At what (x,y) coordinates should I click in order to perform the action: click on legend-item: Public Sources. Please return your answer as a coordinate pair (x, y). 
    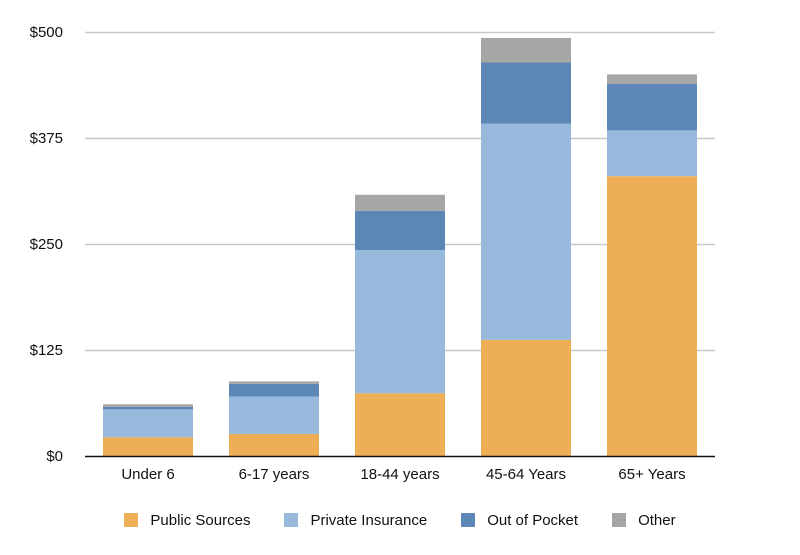
    Looking at the image, I should click on (187, 520).